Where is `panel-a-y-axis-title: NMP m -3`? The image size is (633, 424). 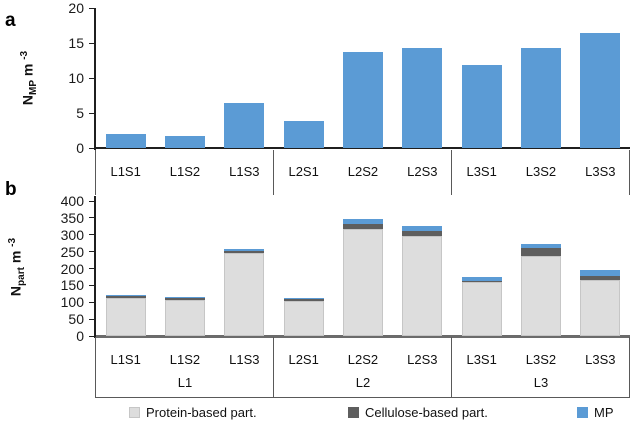 panel-a-y-axis-title: NMP m -3 is located at coordinates (29, 78).